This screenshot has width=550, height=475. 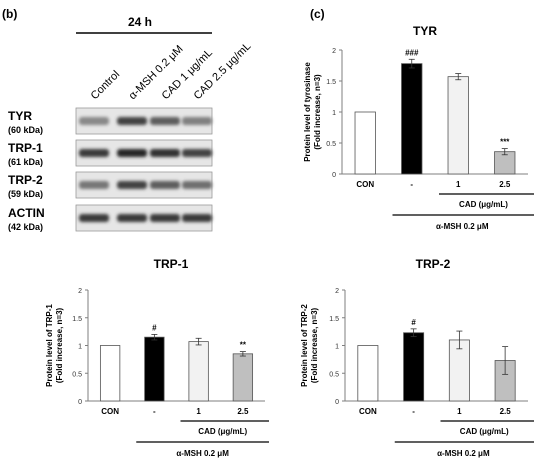 What do you see at coordinates (433, 264) in the screenshot?
I see `chart-title: TRP-2` at bounding box center [433, 264].